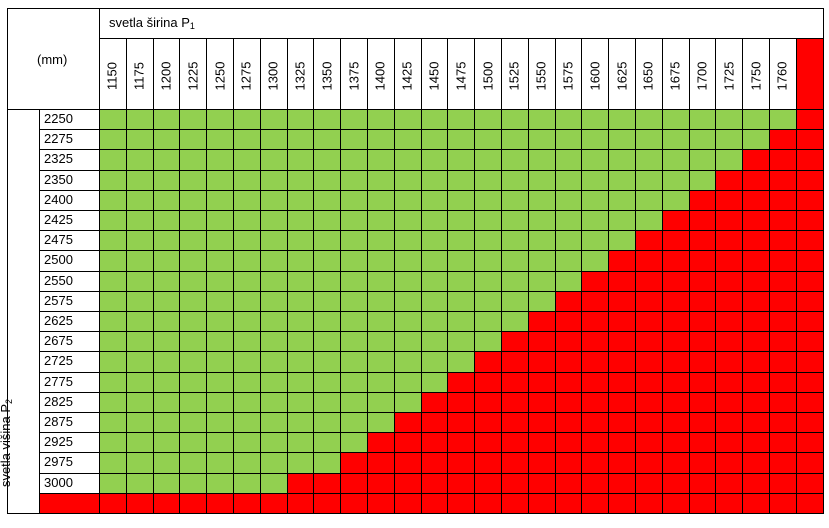 This screenshot has height=528, width=829. What do you see at coordinates (415, 109) in the screenshot?
I see `header-bottom-line` at bounding box center [415, 109].